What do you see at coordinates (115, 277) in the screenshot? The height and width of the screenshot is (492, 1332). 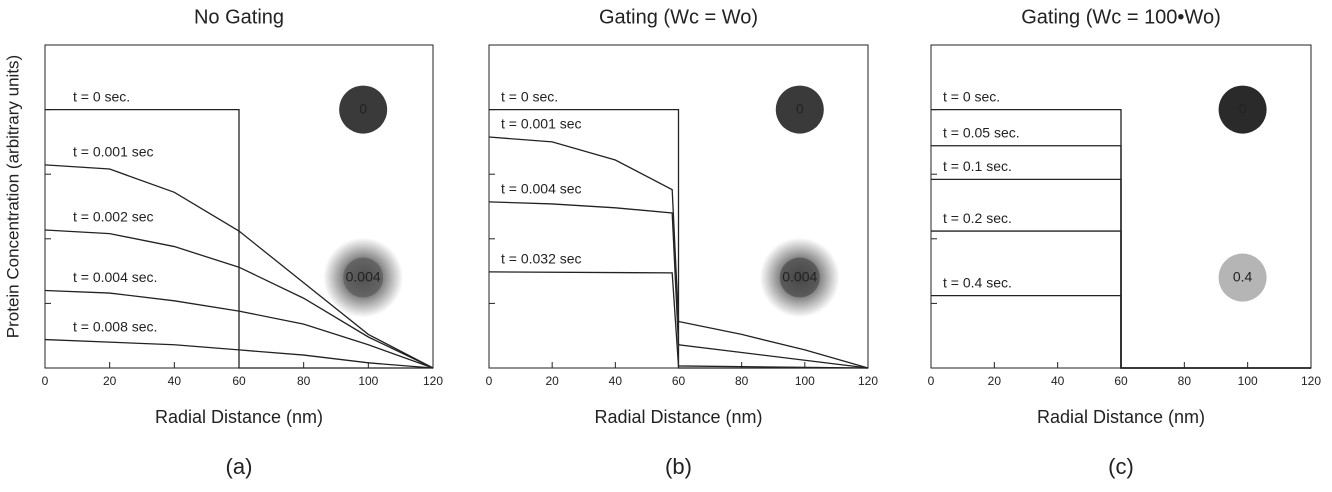 I see `series-label: t = 0.004 sec.` at bounding box center [115, 277].